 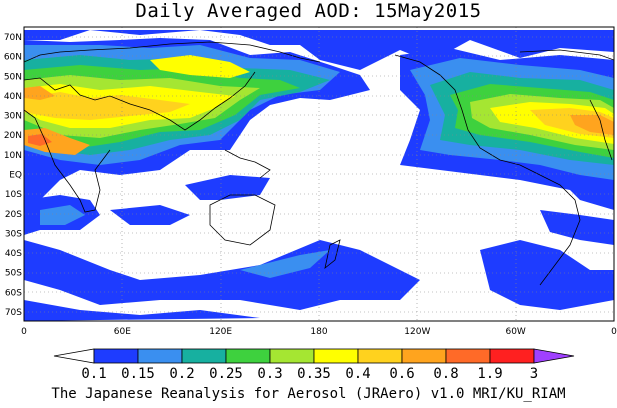 What do you see at coordinates (13, 136) in the screenshot?
I see `latitude-label: 20N` at bounding box center [13, 136].